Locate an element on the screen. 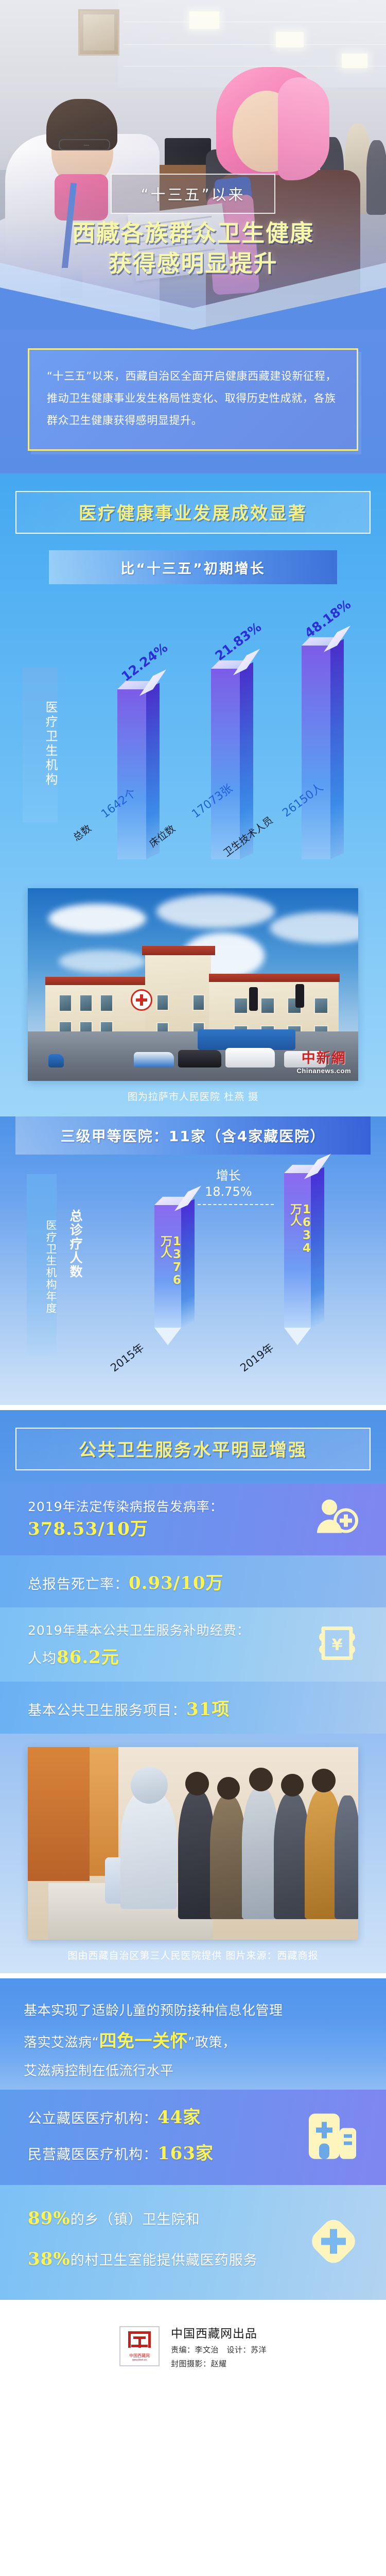 Image resolution: width=386 pixels, height=2576 pixels. stat-label-infection-rate: 2019年法定传染病报告发病率： is located at coordinates (126, 1507).